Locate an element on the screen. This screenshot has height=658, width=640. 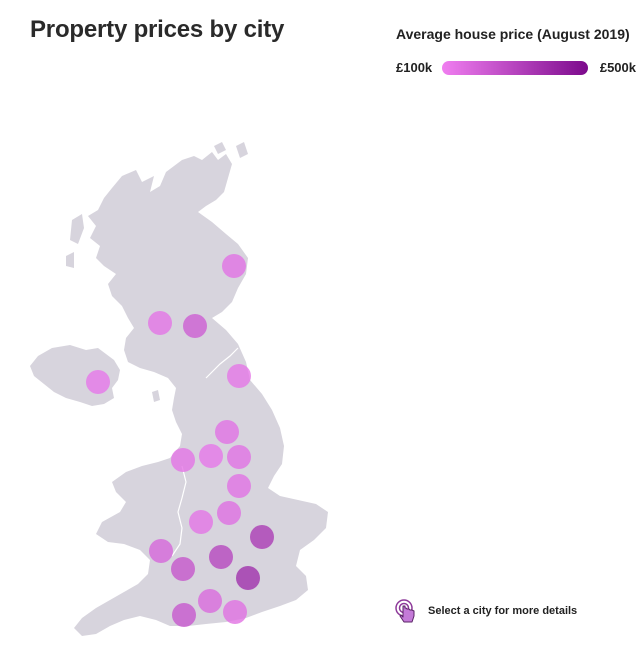
orkney-shape is located at coordinates (220, 148).